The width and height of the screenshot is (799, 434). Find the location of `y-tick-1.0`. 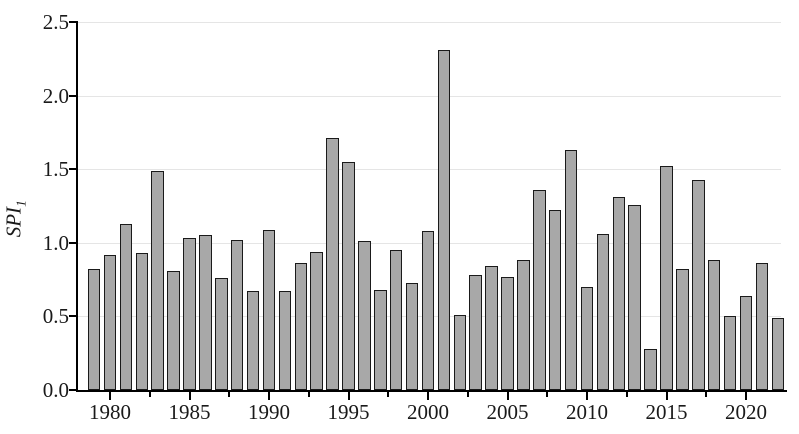

y-tick-1.0 is located at coordinates (72, 242).